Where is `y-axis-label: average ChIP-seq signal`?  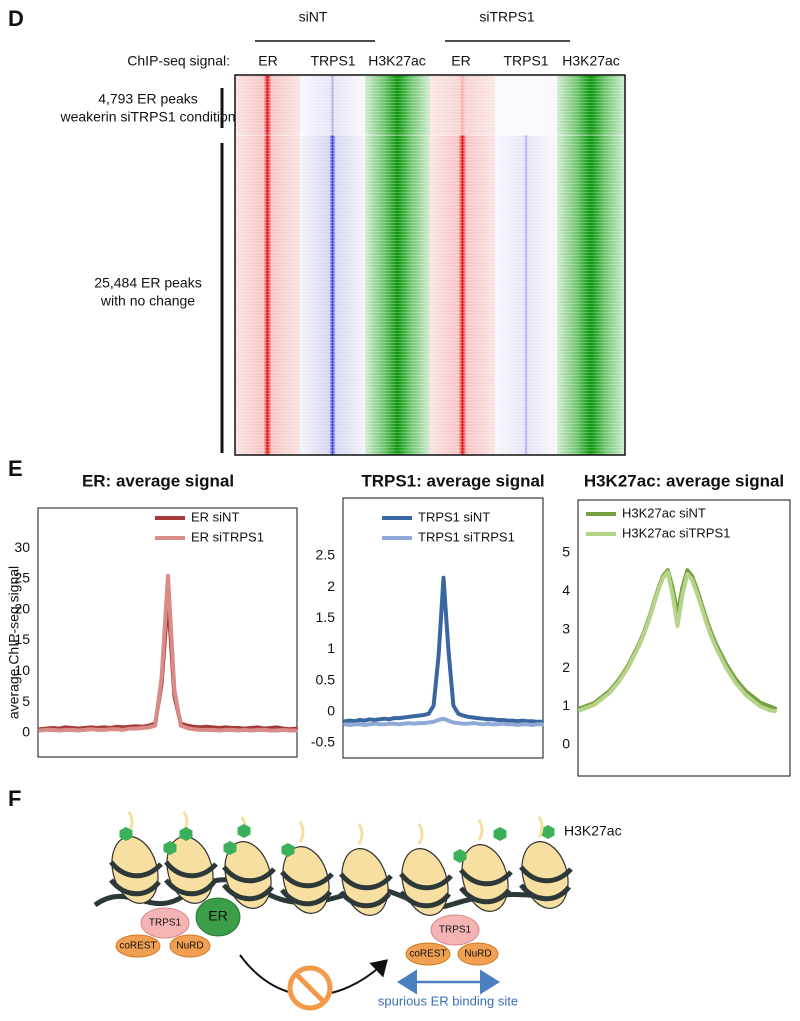
y-axis-label: average ChIP-seq signal is located at coordinates (14, 642).